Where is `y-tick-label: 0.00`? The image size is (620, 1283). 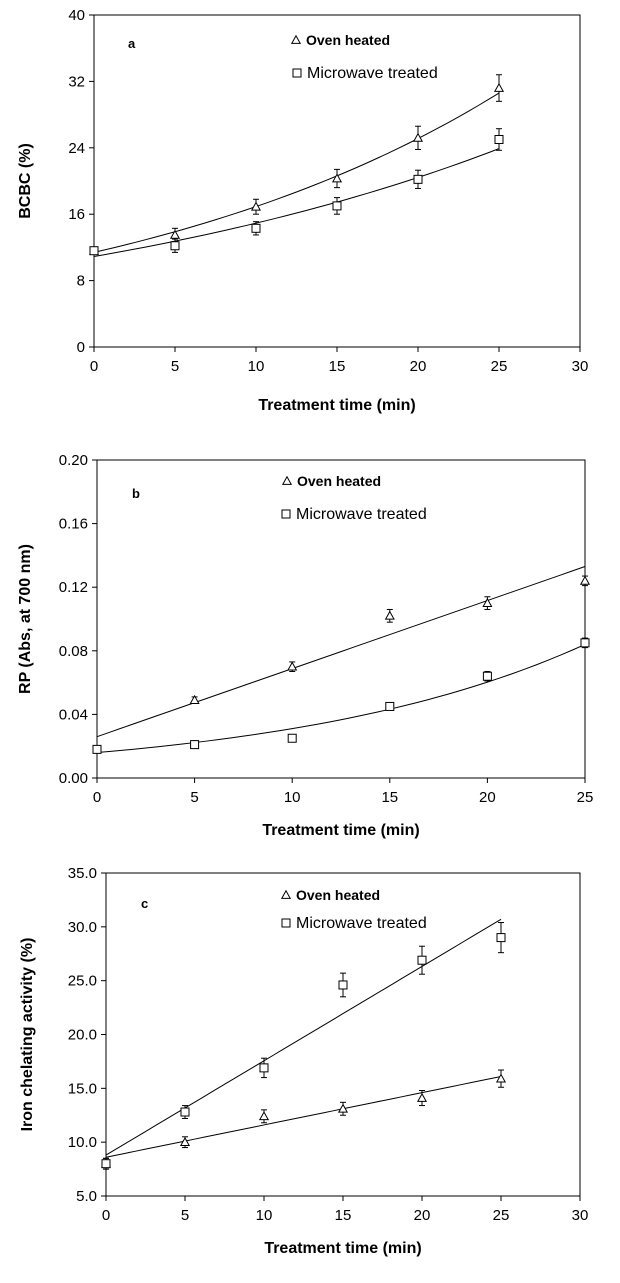
y-tick-label: 0.00 is located at coordinates (73, 778).